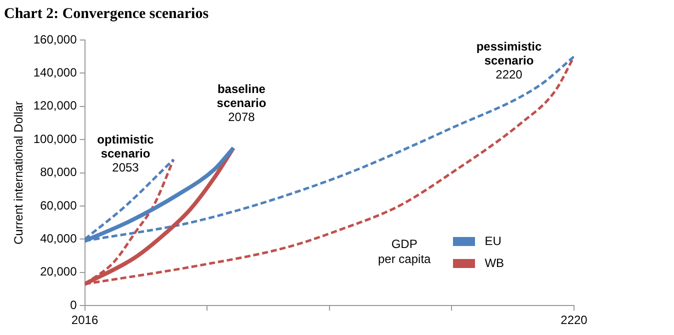 The image size is (674, 335). What do you see at coordinates (509, 61) in the screenshot?
I see `annotation: pessimistic scenario 2220` at bounding box center [509, 61].